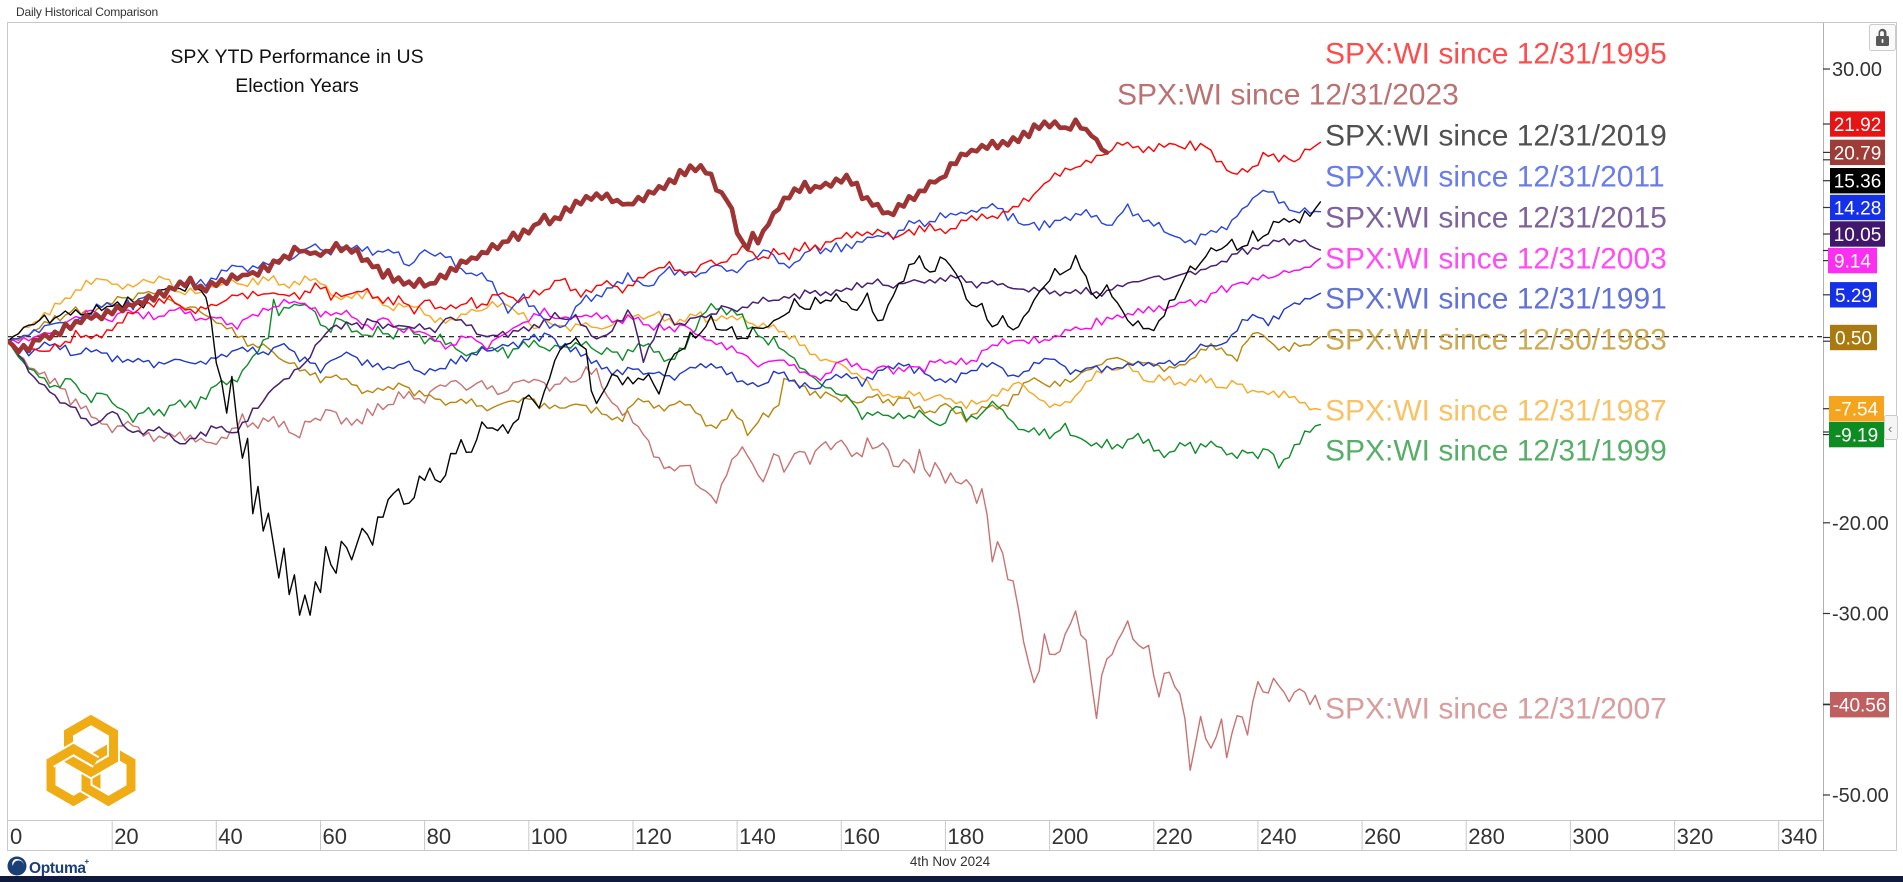 Image resolution: width=1903 pixels, height=882 pixels. What do you see at coordinates (230, 836) in the screenshot?
I see `svg-text: 40` at bounding box center [230, 836].